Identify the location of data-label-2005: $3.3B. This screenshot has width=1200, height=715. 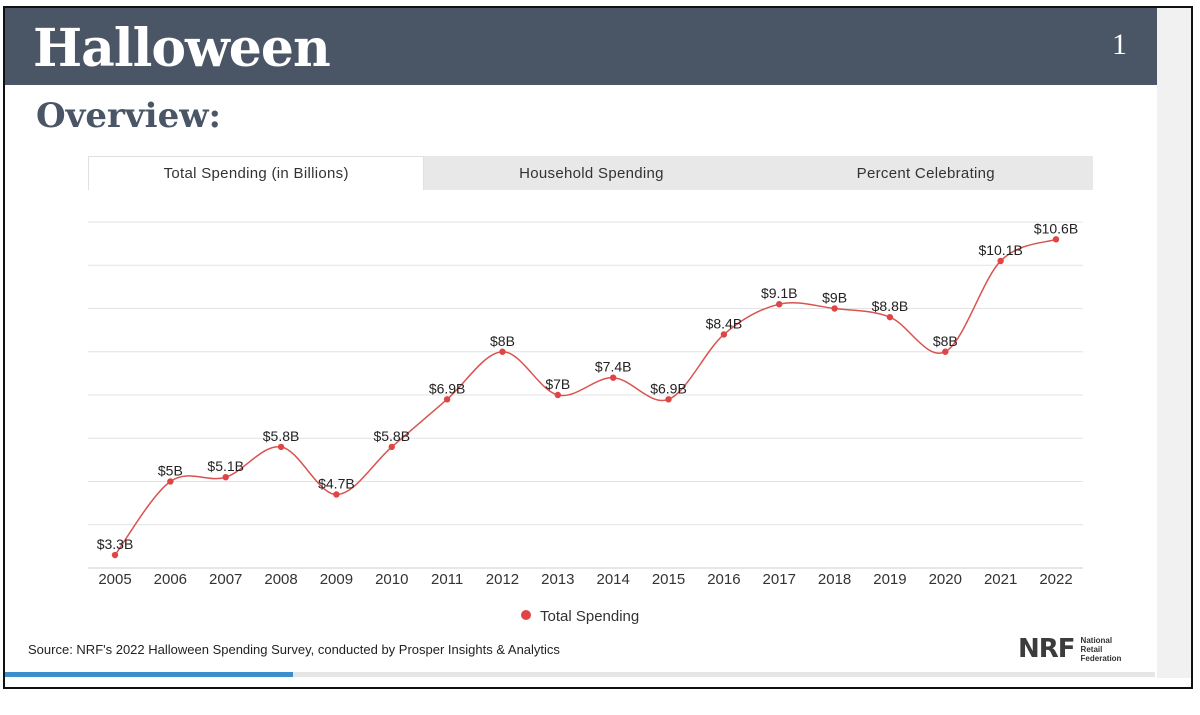
(115, 544).